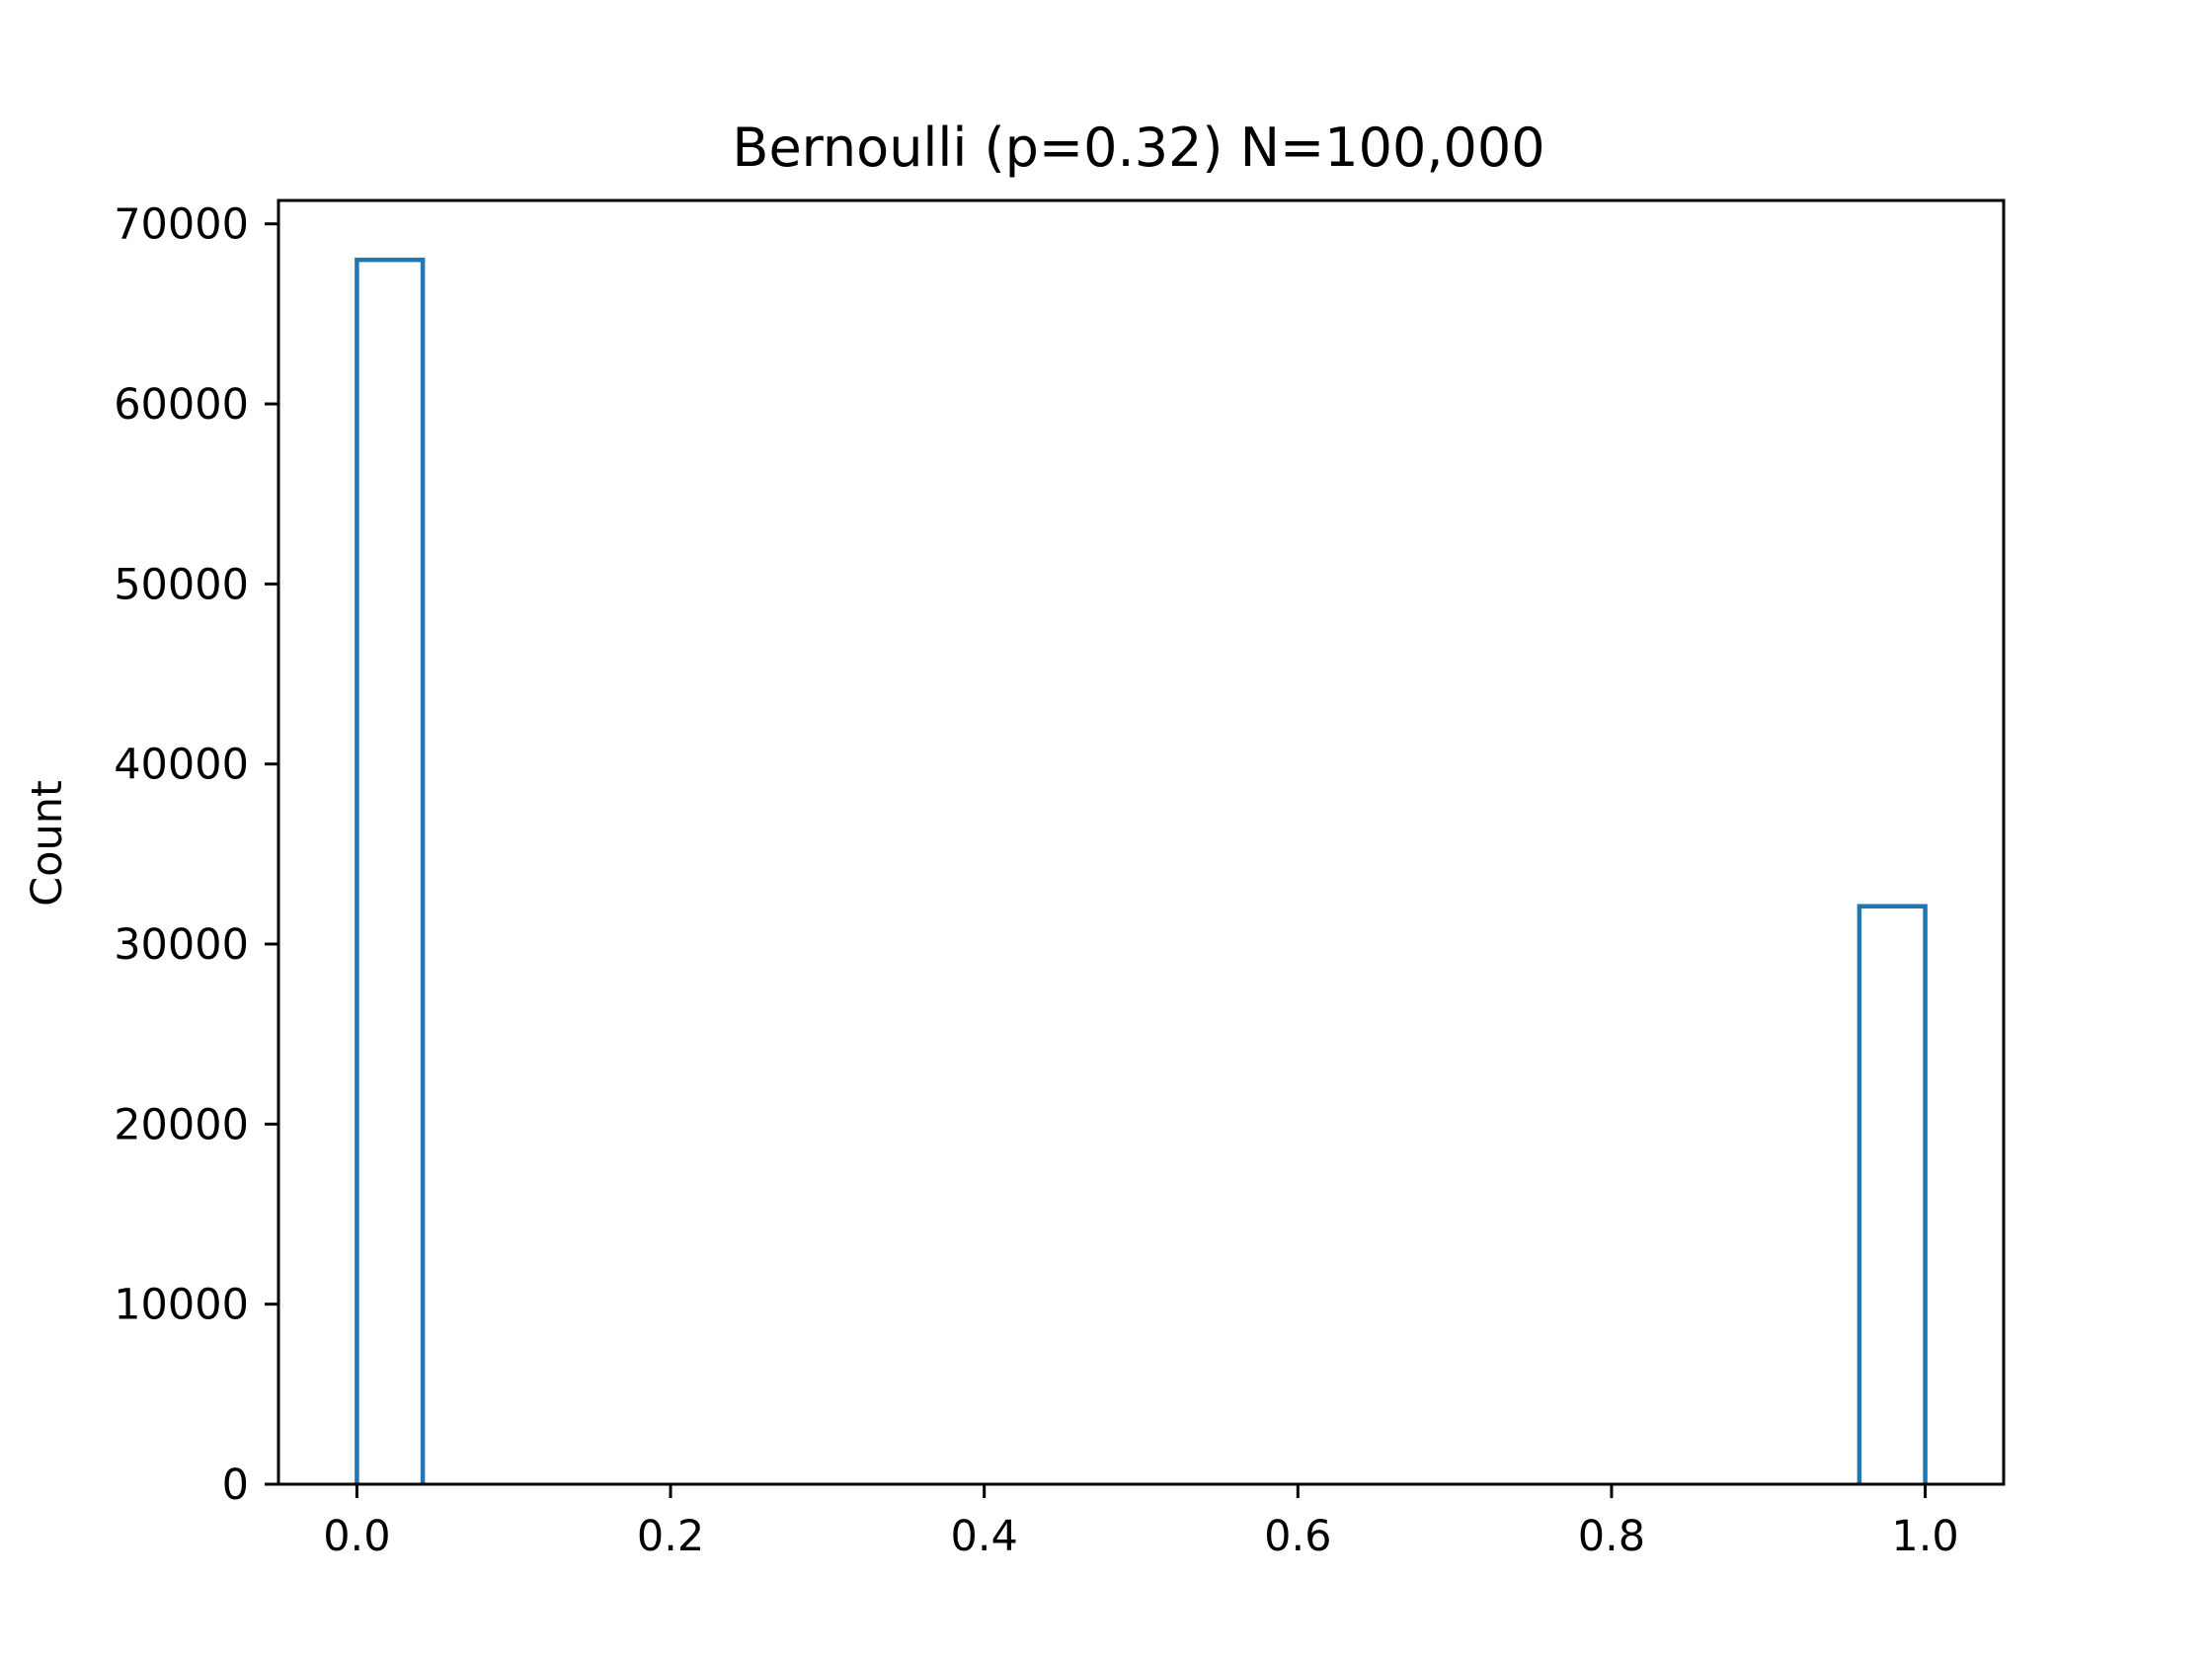 This screenshot has height=1659, width=2212. What do you see at coordinates (1138, 148) in the screenshot?
I see `chart-title: Bernoulli (p=0.32) N=100,000` at bounding box center [1138, 148].